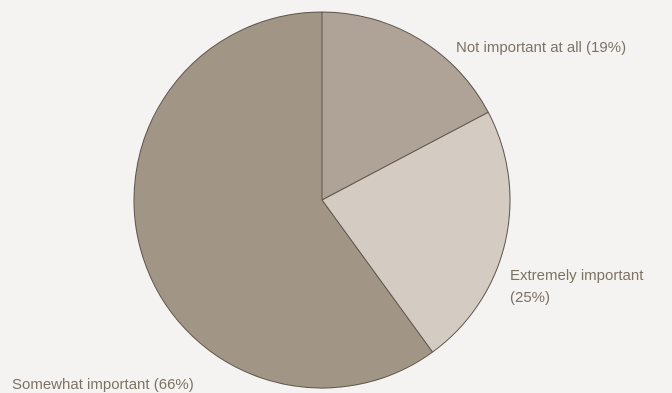 This screenshot has height=393, width=672. Describe the element at coordinates (103, 384) in the screenshot. I see `slice-label-somewhat-important: Somewhat important (66%)` at that location.